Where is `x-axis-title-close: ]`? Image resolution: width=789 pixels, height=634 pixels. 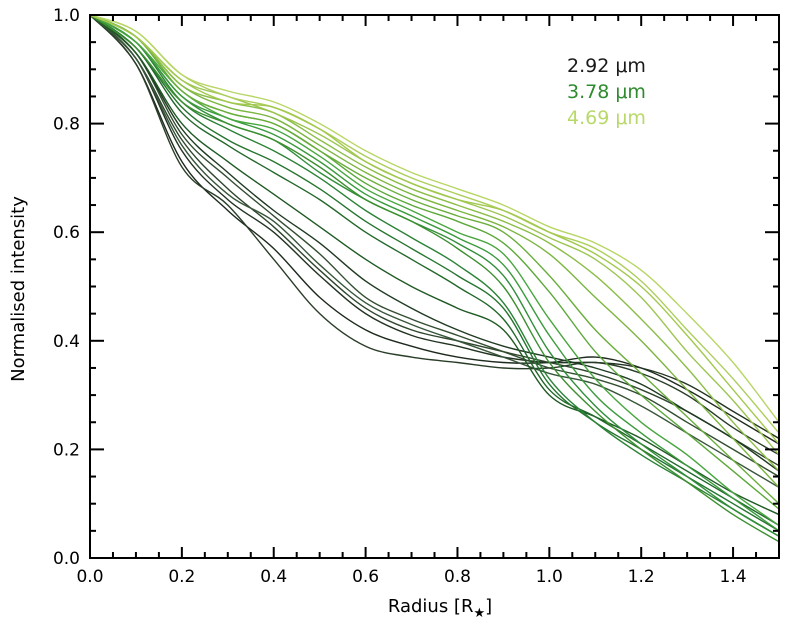
x-axis-title-close: ] is located at coordinates (488, 606).